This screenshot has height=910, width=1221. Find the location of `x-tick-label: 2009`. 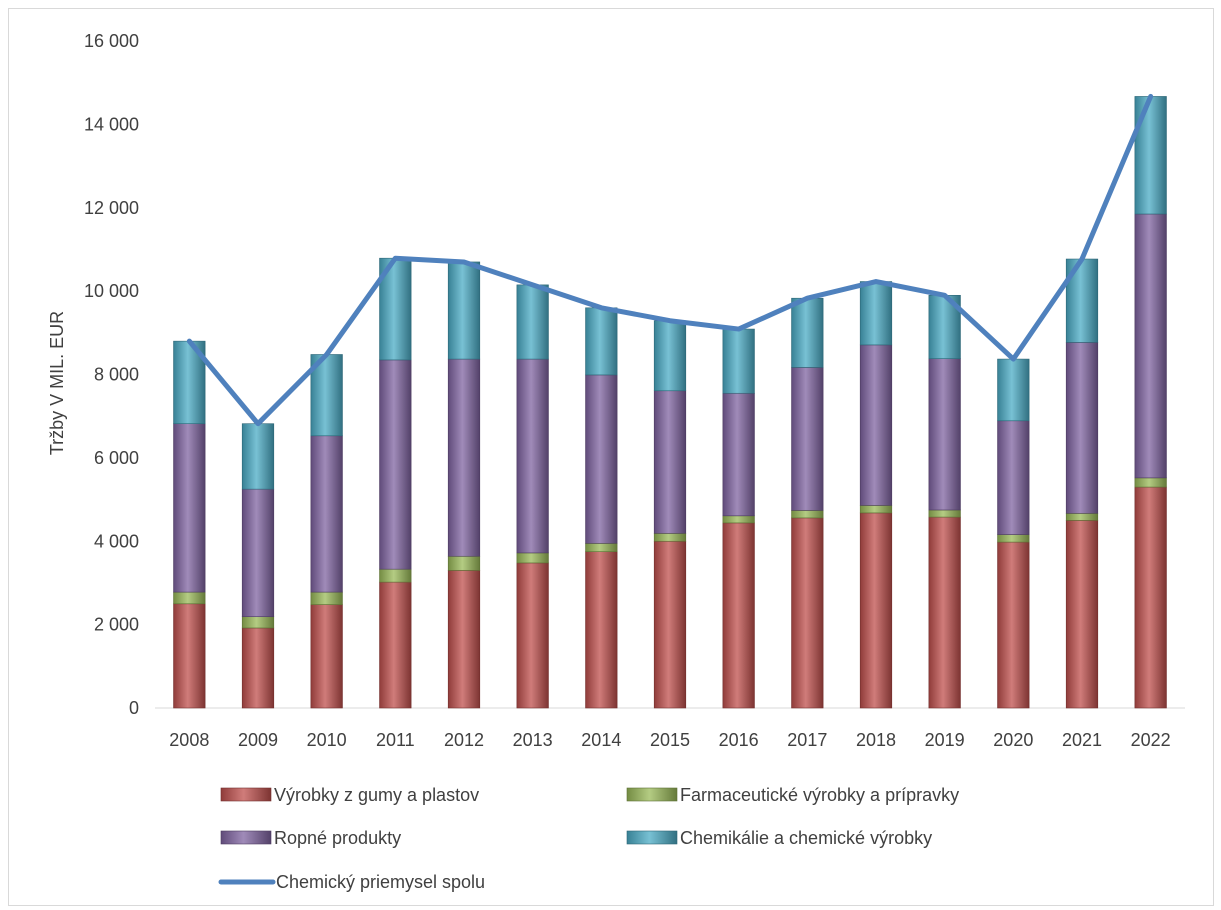

x-tick-label: 2009 is located at coordinates (258, 740).